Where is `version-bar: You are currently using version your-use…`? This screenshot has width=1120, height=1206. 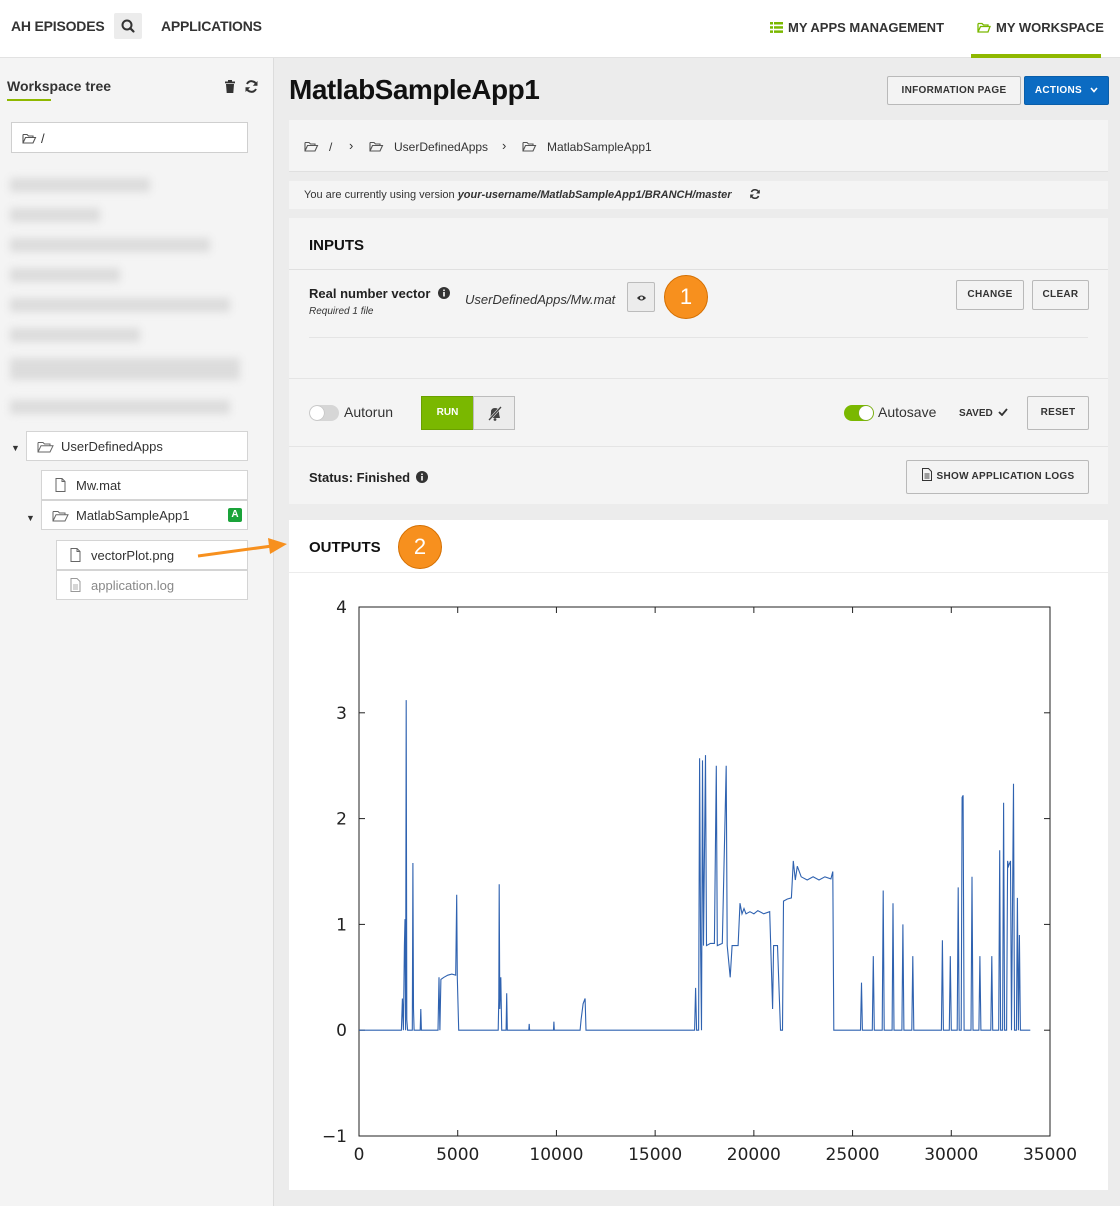 version-bar: You are currently using version your-use… is located at coordinates (698, 195).